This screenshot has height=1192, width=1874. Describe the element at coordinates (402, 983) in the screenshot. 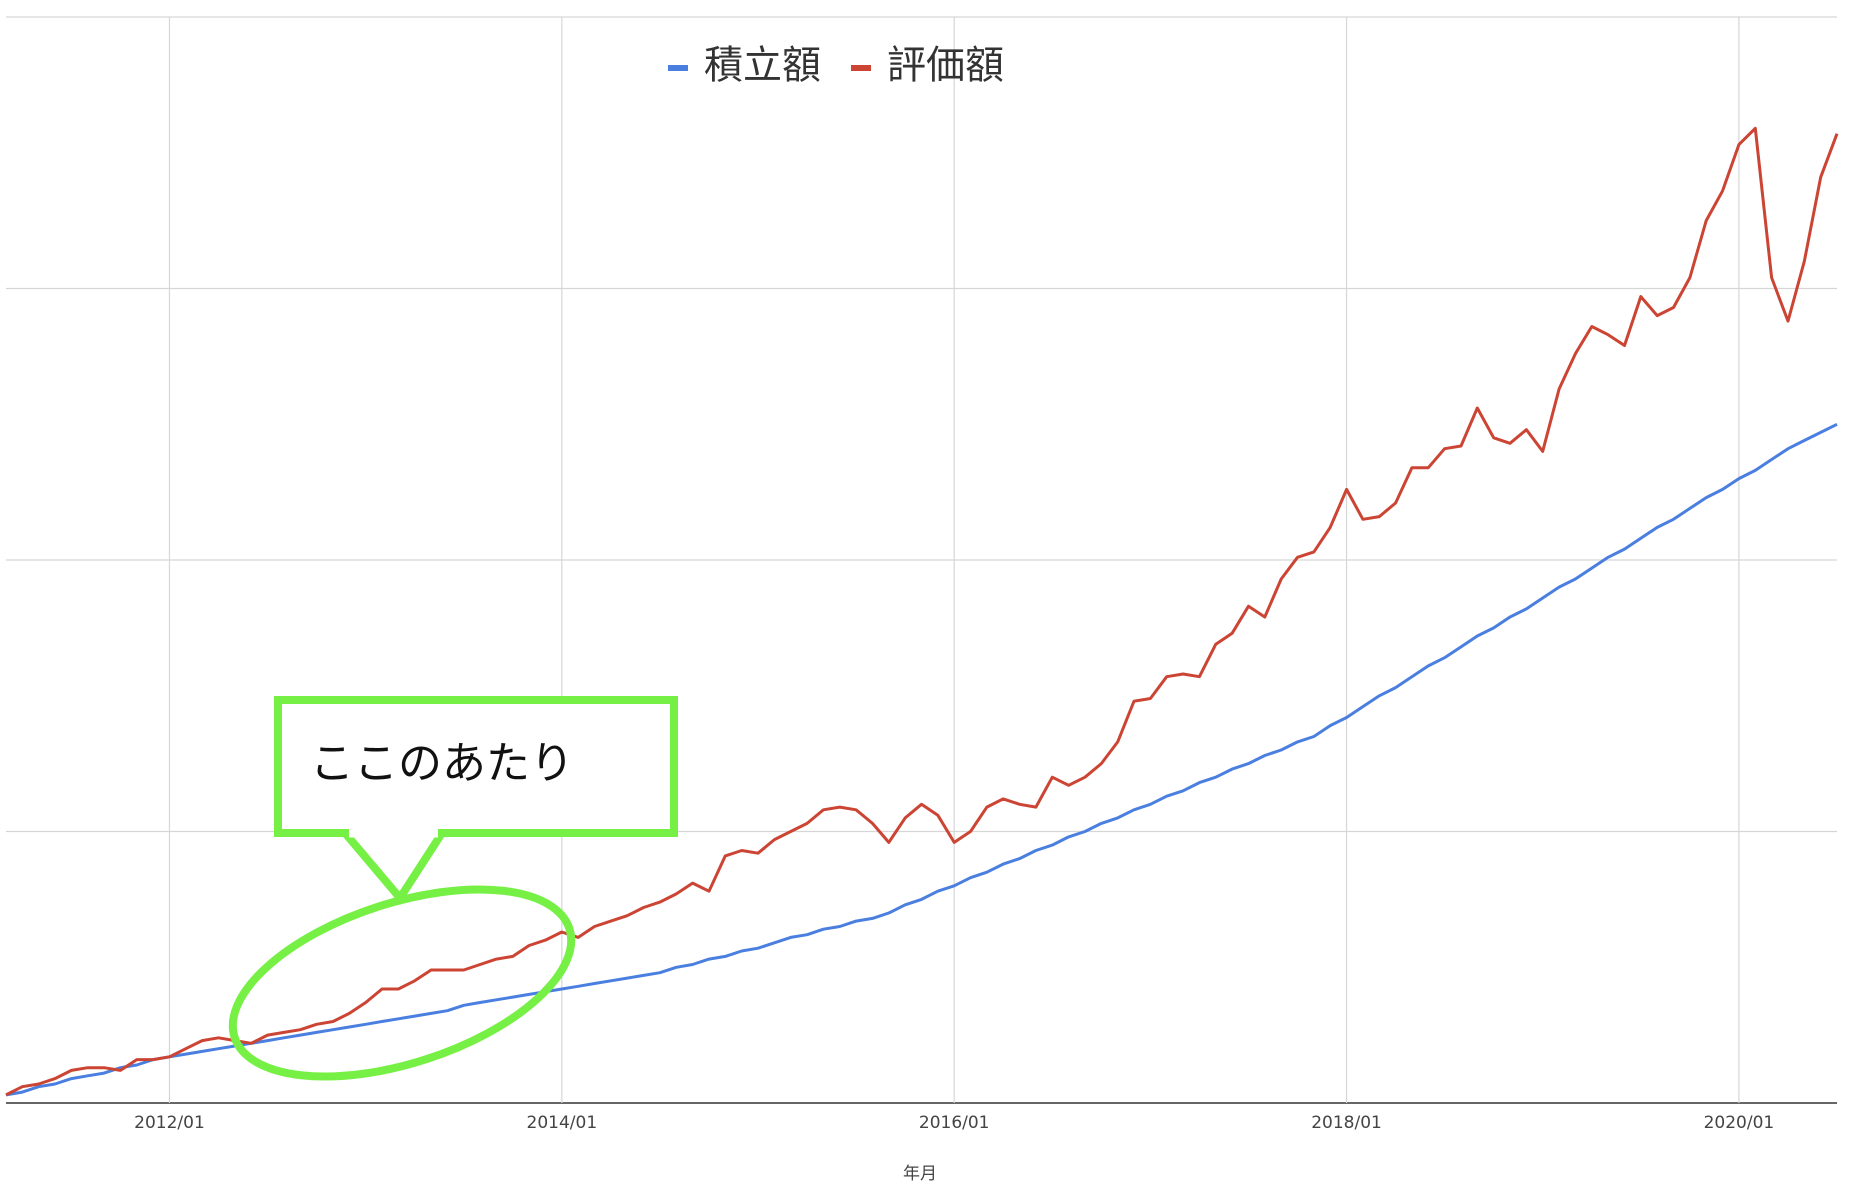

I see `highlight-ellipse` at that location.